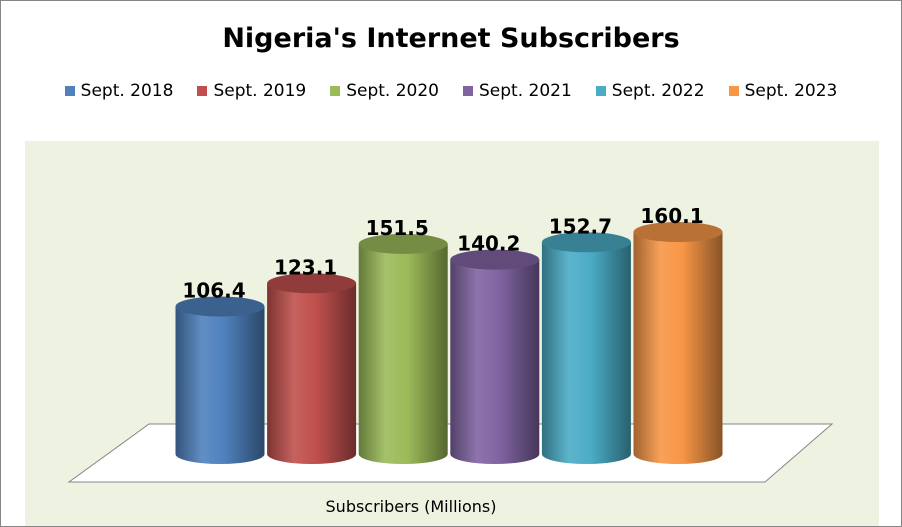 This screenshot has width=902, height=527. What do you see at coordinates (411, 506) in the screenshot?
I see `x-axis-label: Subscribers (Millions)` at bounding box center [411, 506].